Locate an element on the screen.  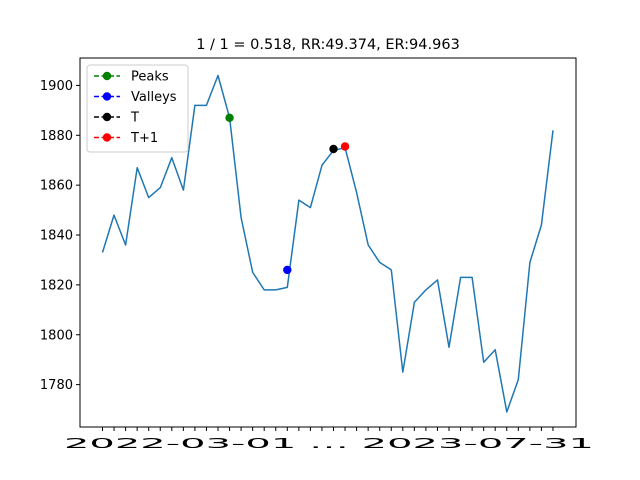
y-tick-label: 1880 is located at coordinates (56, 136).